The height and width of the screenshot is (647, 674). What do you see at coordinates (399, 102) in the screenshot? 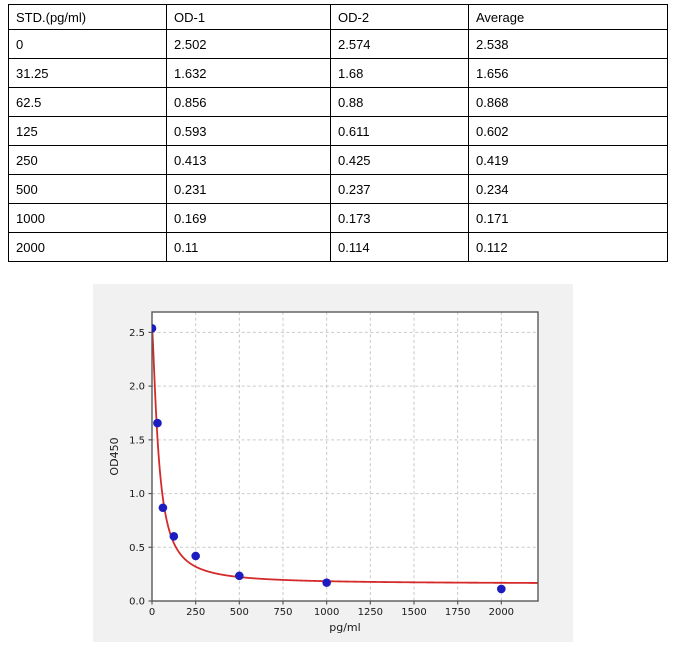
I see `table-cell: 0.88` at bounding box center [399, 102].